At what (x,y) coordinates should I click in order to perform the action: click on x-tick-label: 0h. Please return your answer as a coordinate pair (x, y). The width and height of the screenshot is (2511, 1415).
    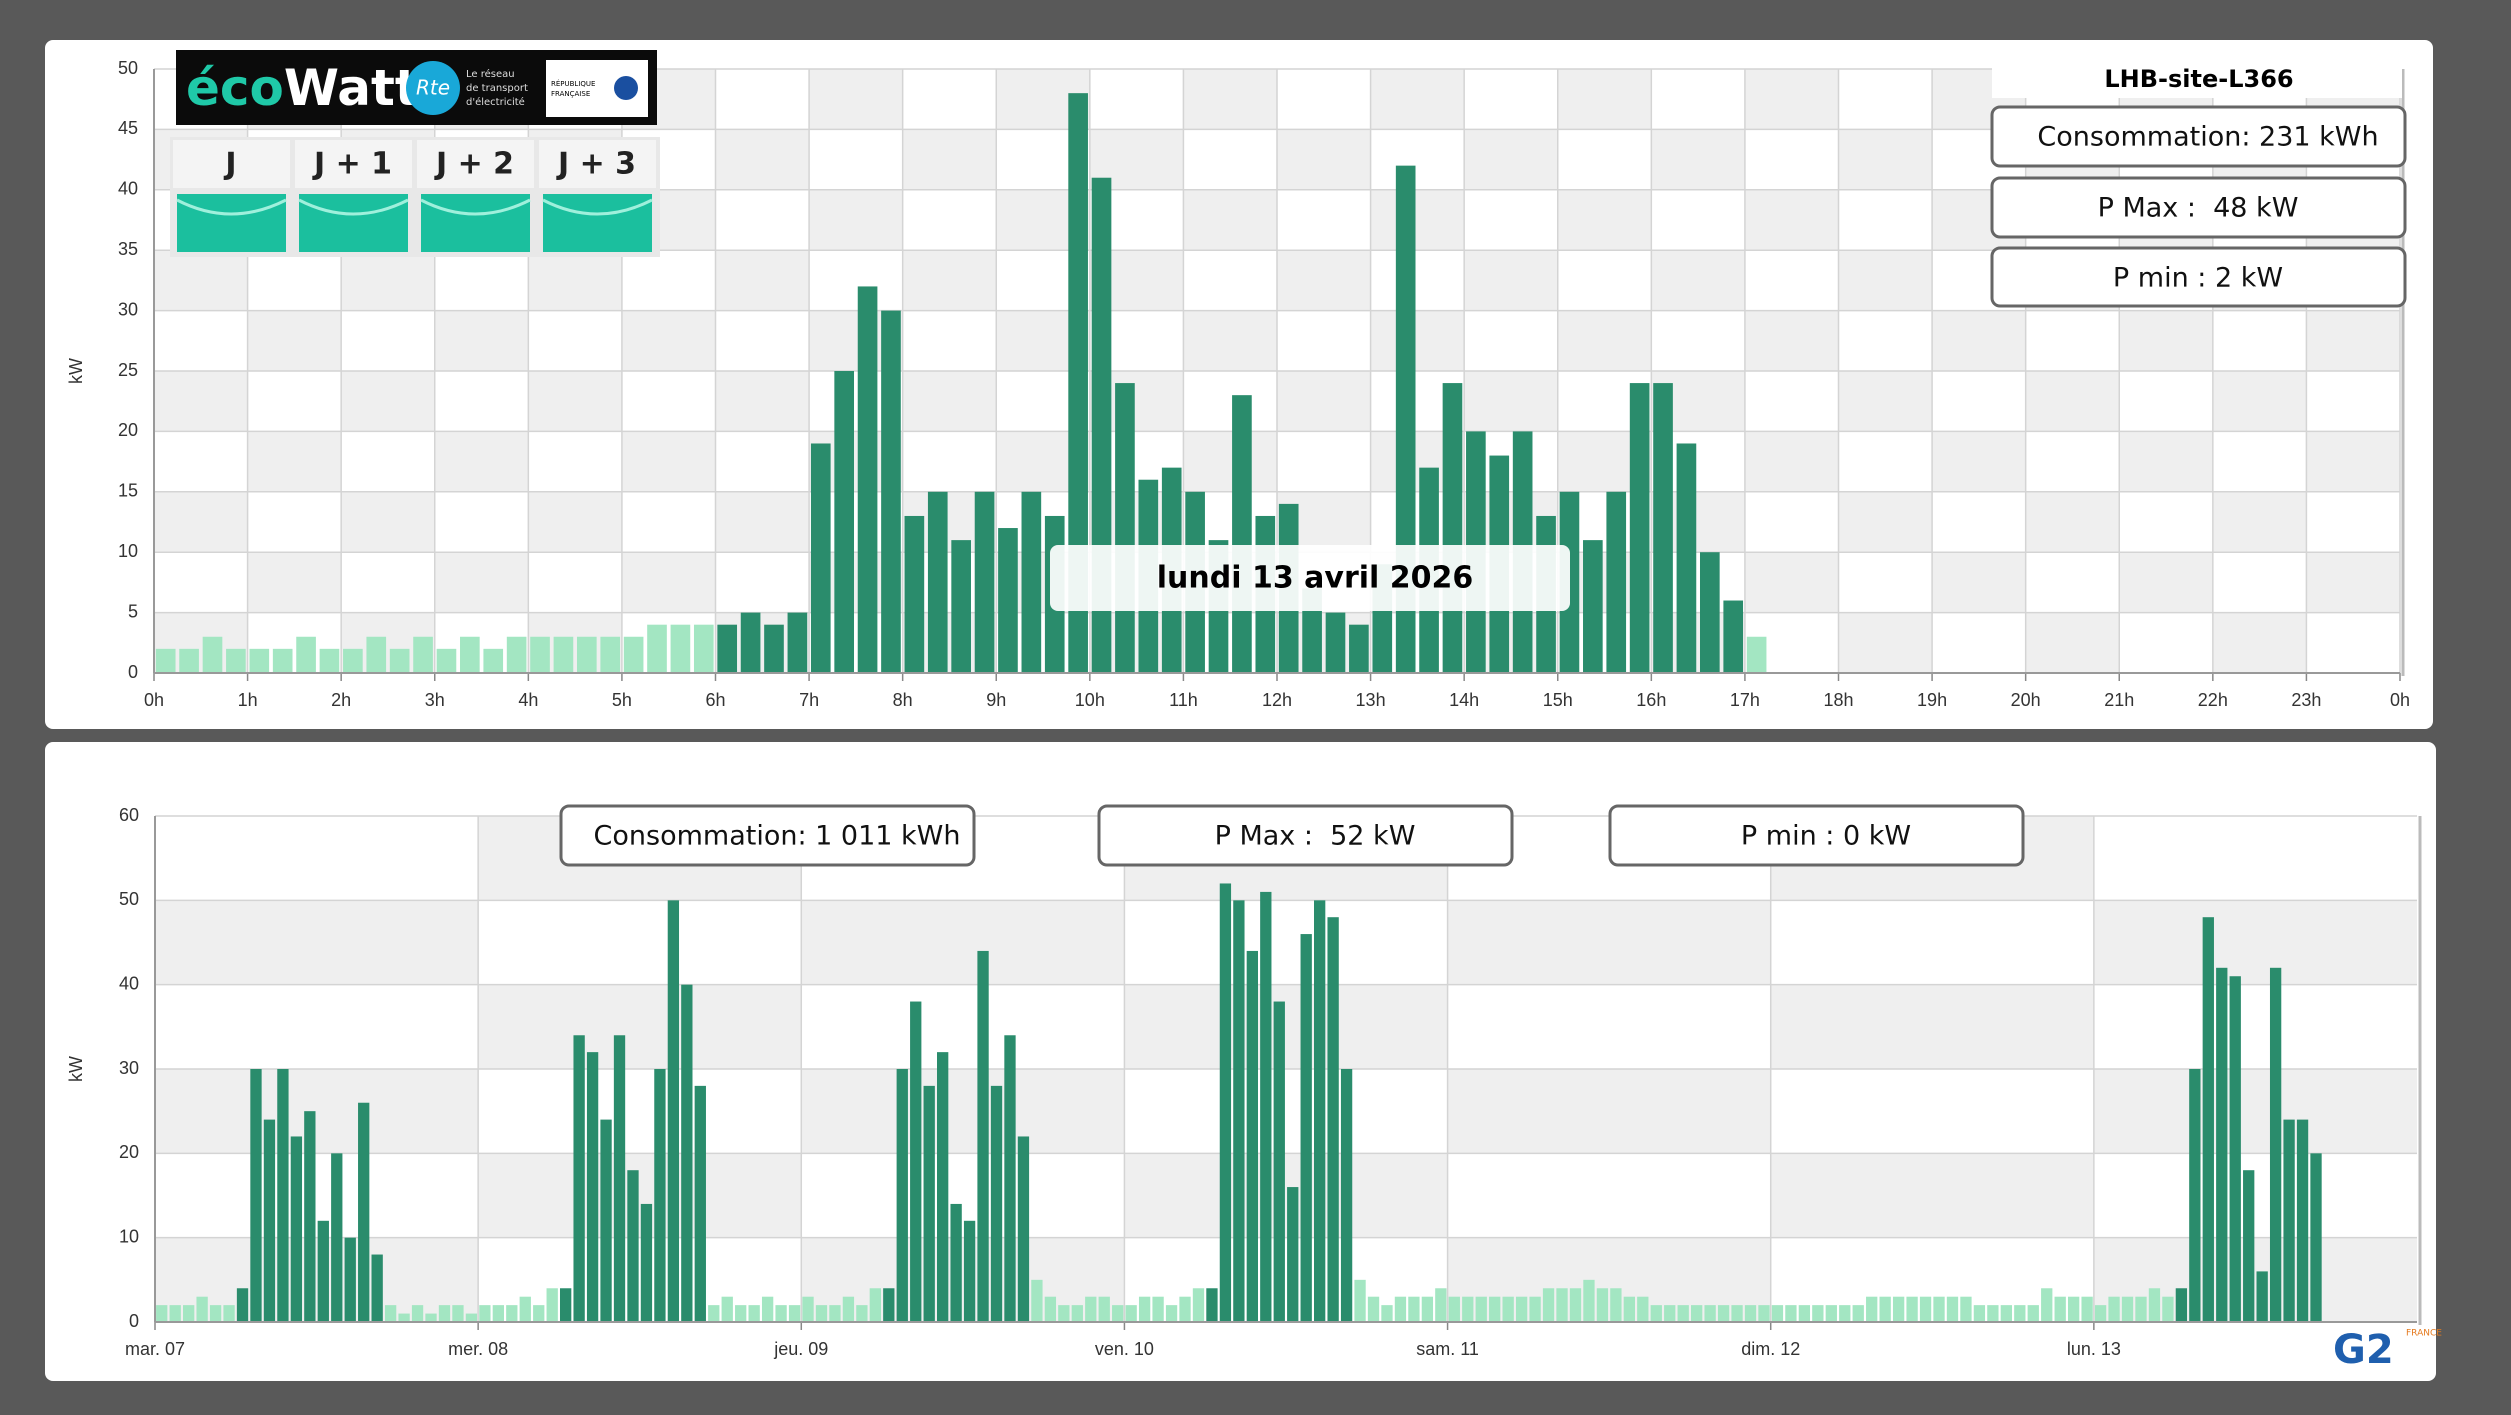
    Looking at the image, I should click on (2400, 700).